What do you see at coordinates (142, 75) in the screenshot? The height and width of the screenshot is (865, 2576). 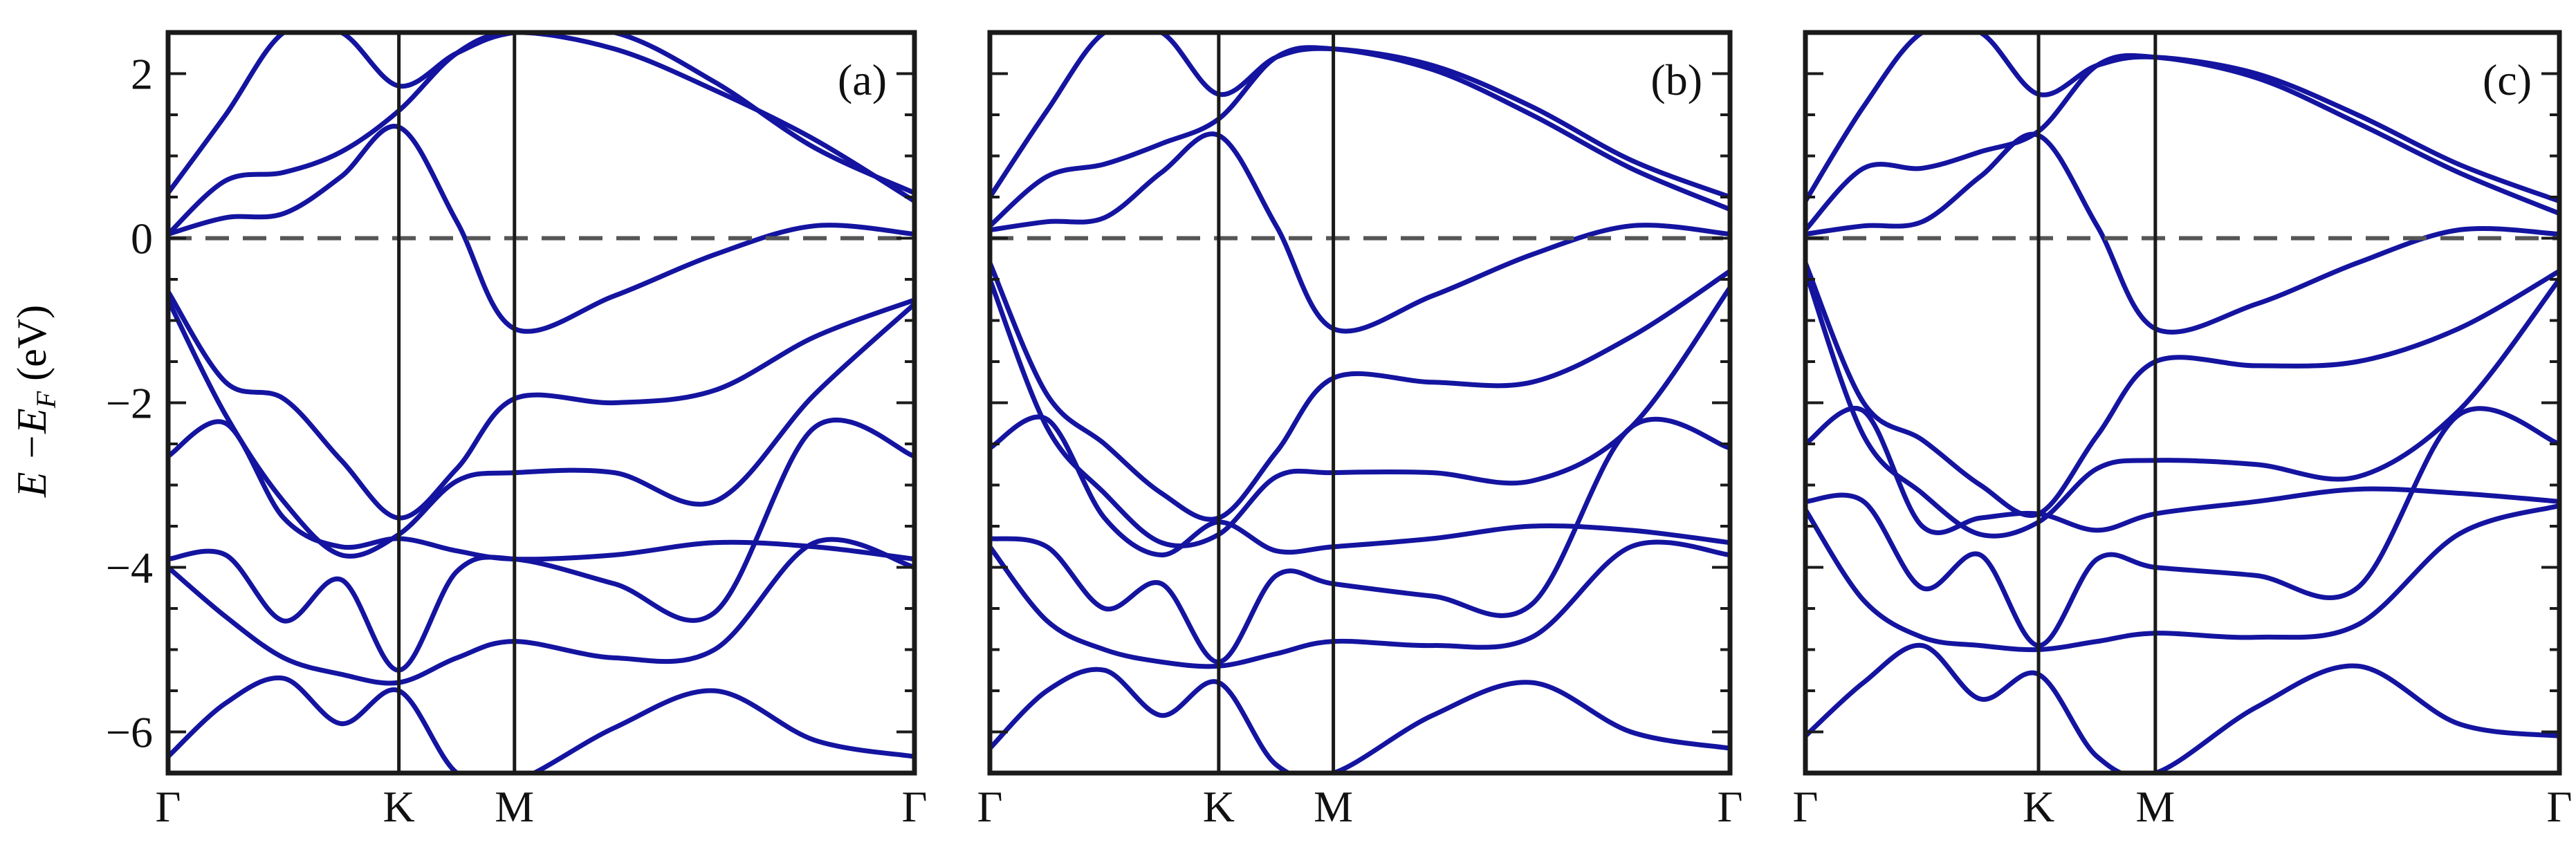 I see `y-tick-label: 2` at bounding box center [142, 75].